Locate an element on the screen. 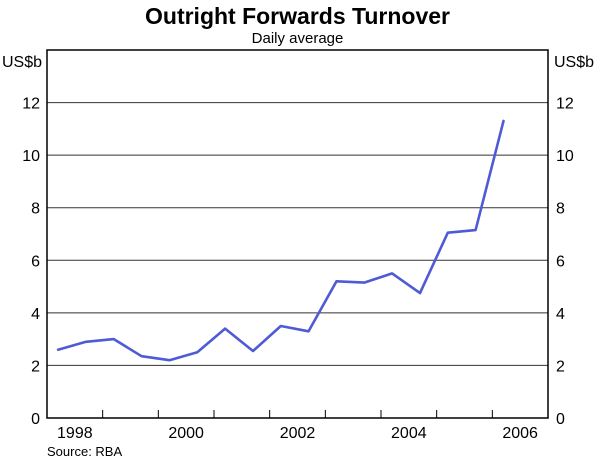 The height and width of the screenshot is (464, 603). x-axis-tick-label: 1998 is located at coordinates (75, 433).